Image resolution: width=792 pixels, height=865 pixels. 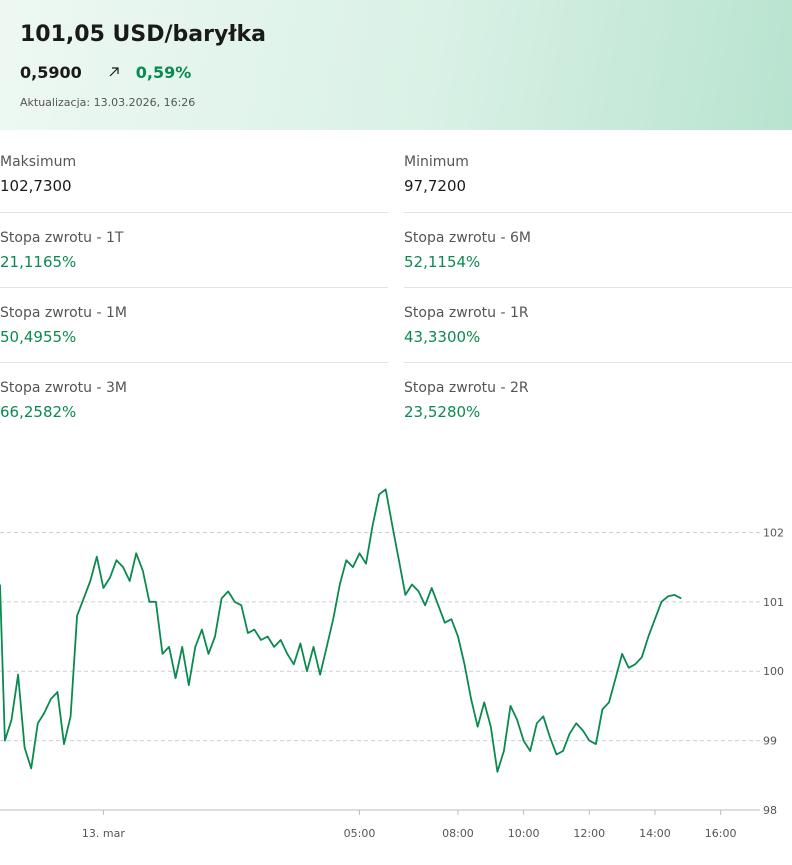 What do you see at coordinates (467, 238) in the screenshot?
I see `stat-label: Stopa zwrotu - 6M` at bounding box center [467, 238].